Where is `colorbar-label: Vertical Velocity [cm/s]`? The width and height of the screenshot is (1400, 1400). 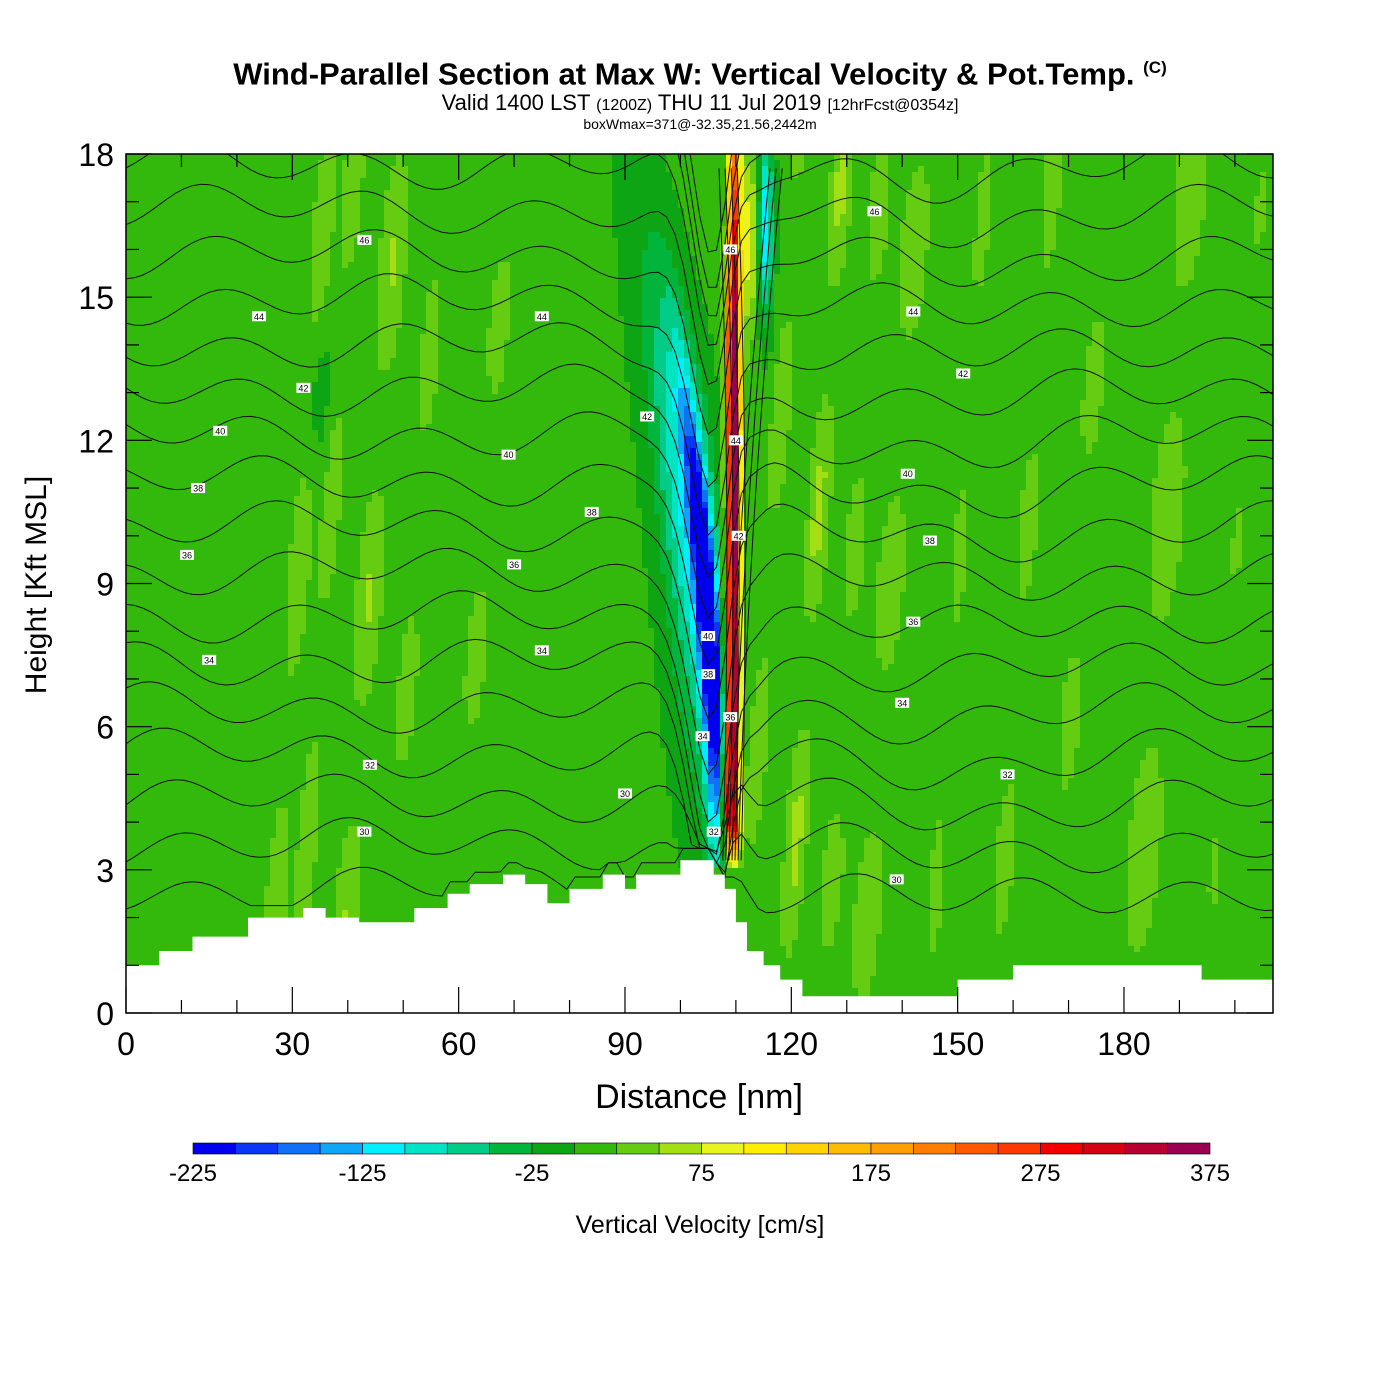 colorbar-label: Vertical Velocity [cm/s] is located at coordinates (700, 1225).